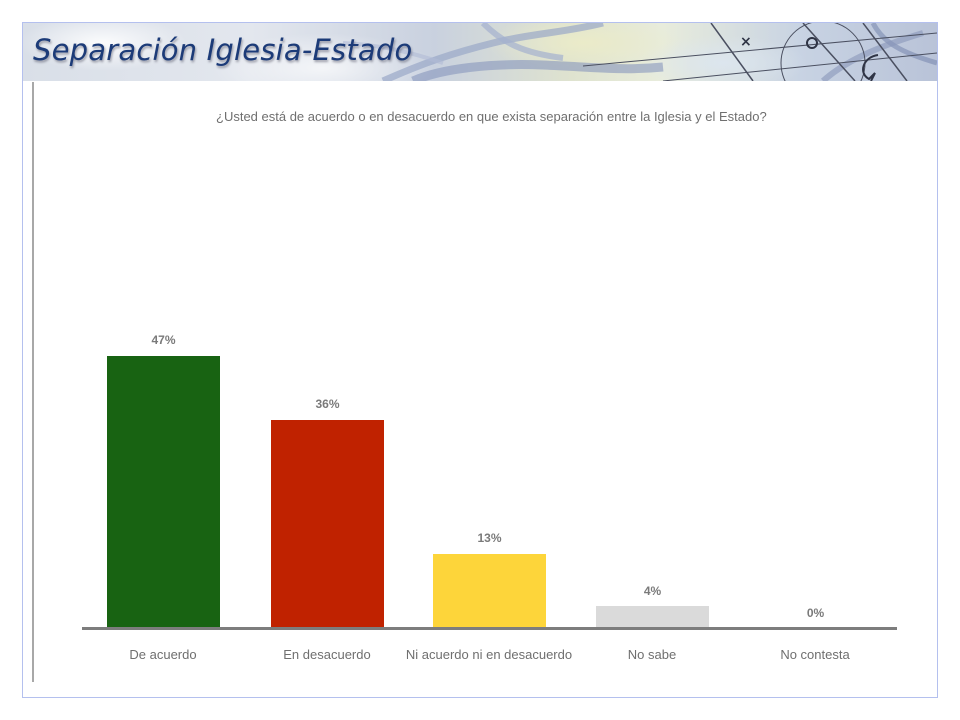  I want to click on page-title: Separación Iglesia-Estado, so click(223, 50).